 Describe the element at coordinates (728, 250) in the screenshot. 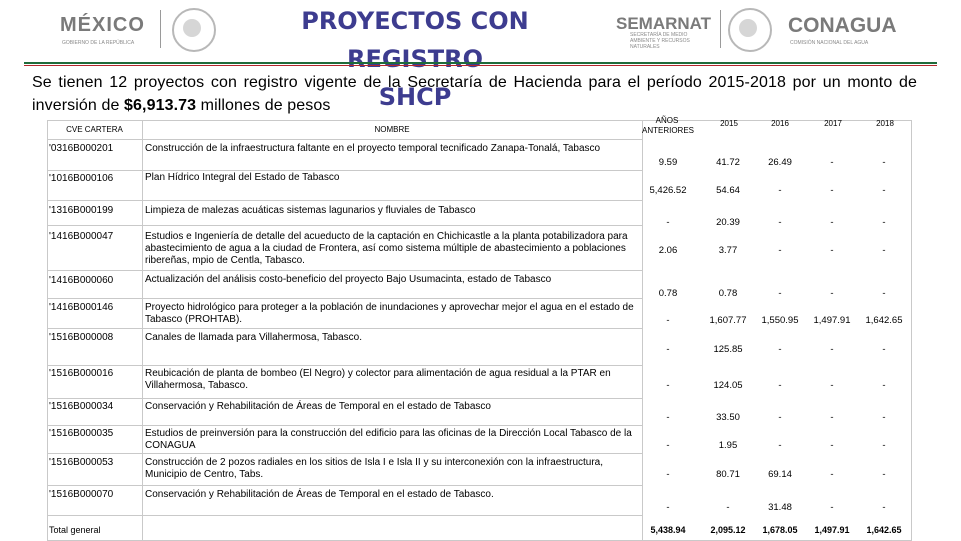

I see `table-row-2015: 3.77` at that location.